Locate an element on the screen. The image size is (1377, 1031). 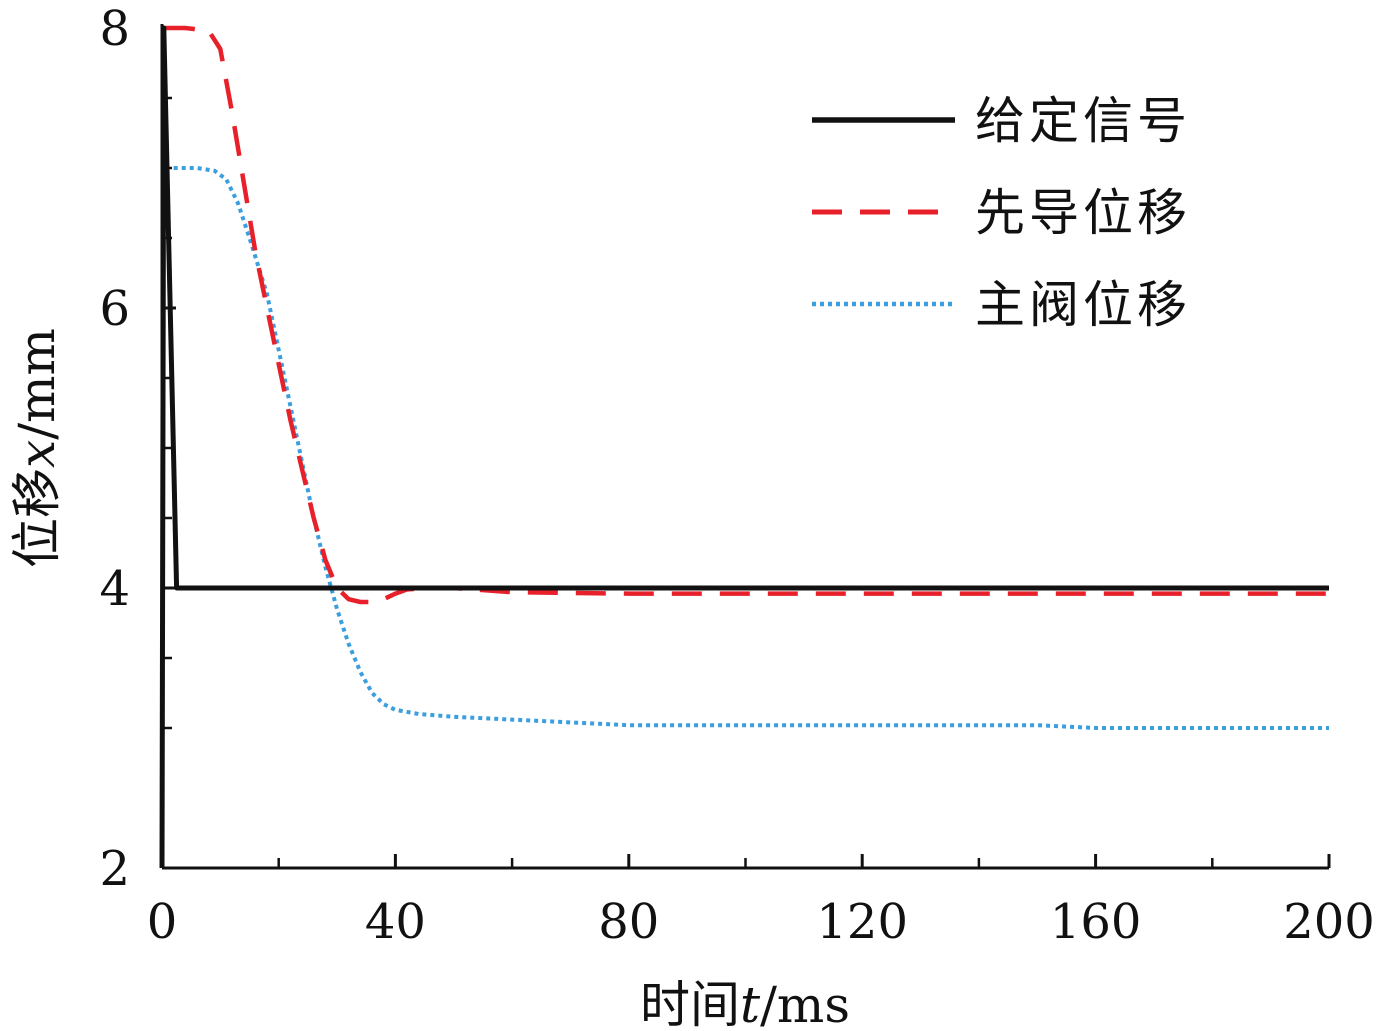
legend-label-1: 先导位移 is located at coordinates (1083, 213).